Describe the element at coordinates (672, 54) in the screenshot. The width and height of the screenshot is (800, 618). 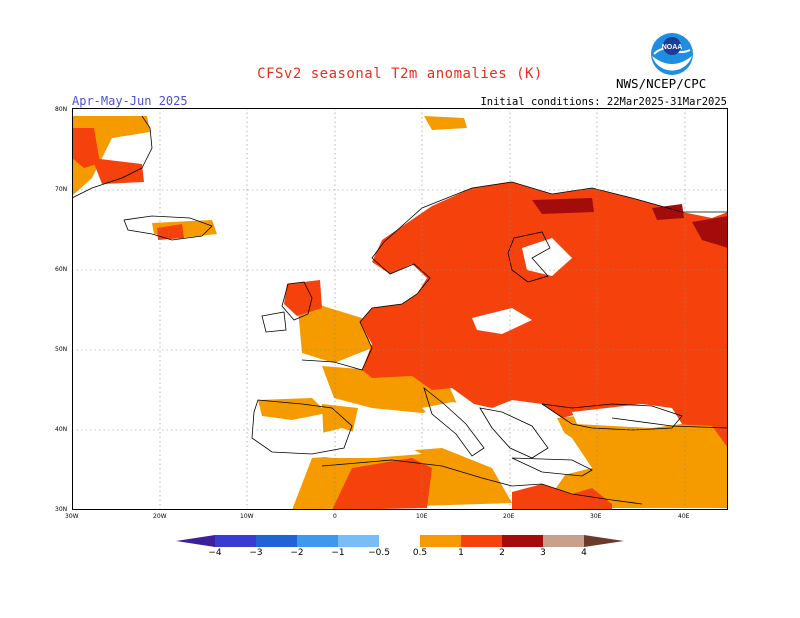
I see `noaa-logo: NOAA` at that location.